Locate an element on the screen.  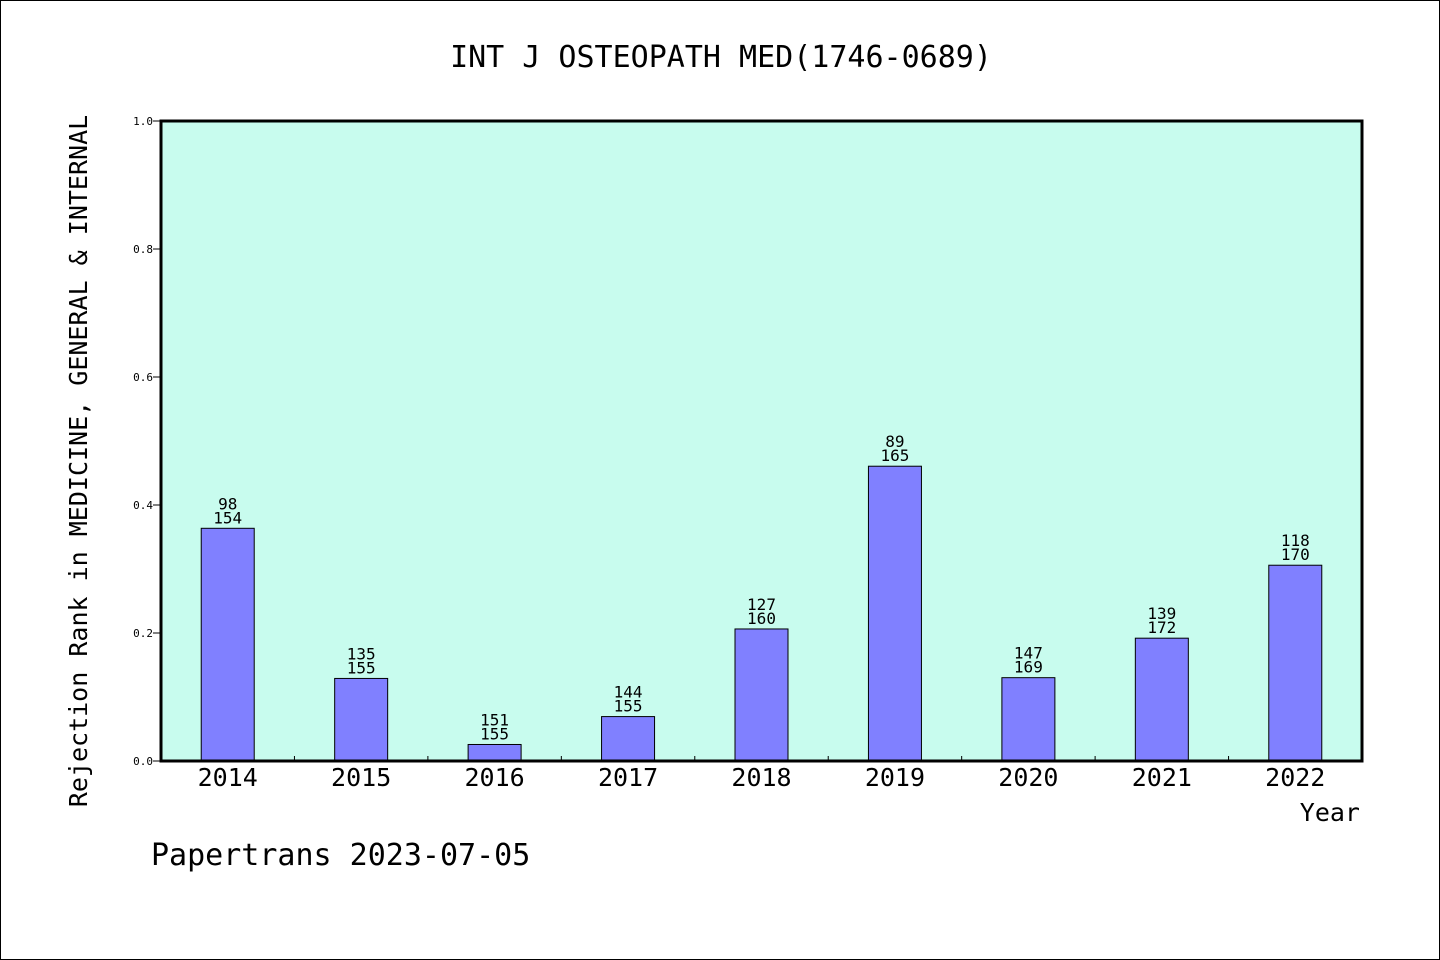
bar-total-label: 172 is located at coordinates (1161, 627).